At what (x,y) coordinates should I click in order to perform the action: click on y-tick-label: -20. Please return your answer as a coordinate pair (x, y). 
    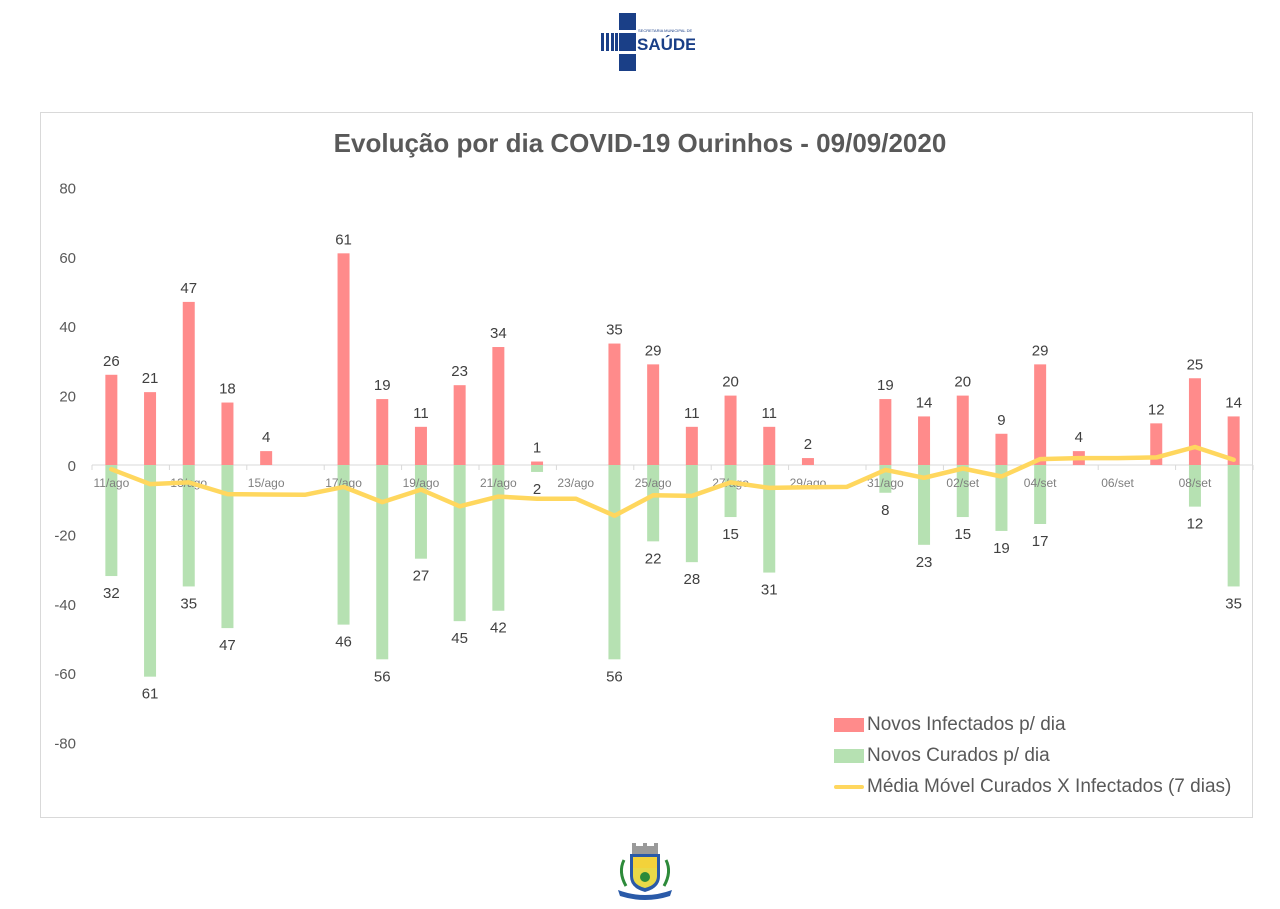
    Looking at the image, I should click on (65, 535).